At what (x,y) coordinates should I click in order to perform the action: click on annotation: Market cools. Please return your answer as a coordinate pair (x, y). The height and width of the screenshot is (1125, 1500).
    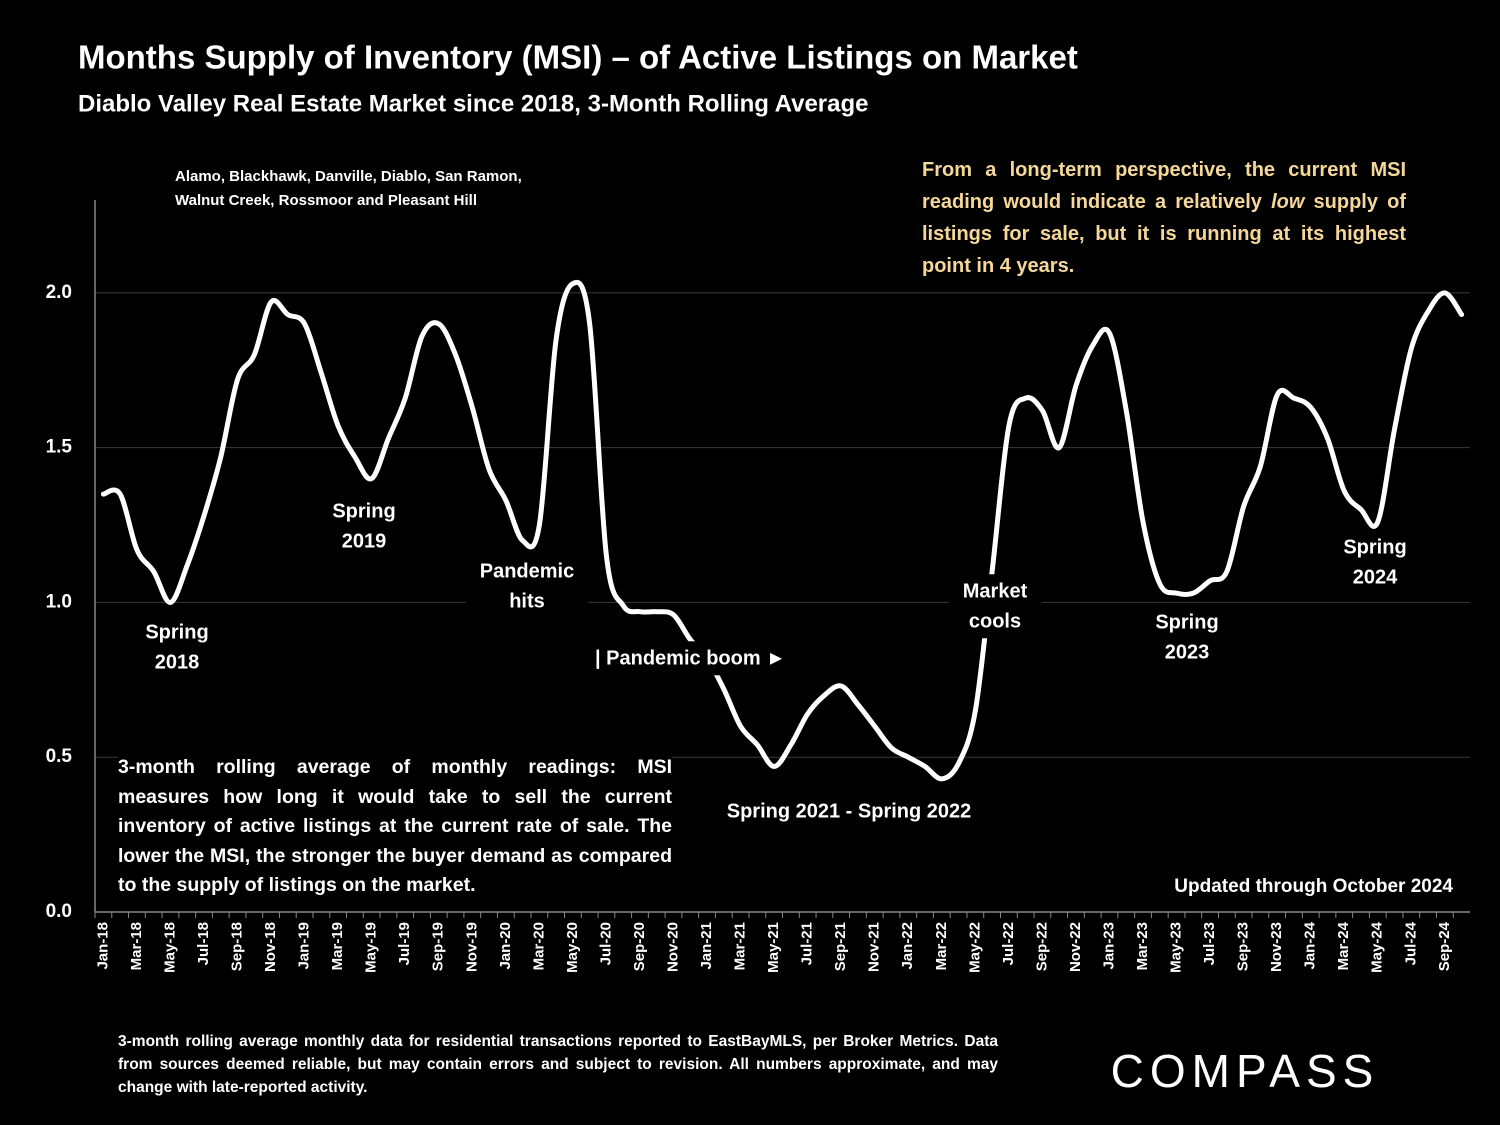
    Looking at the image, I should click on (995, 606).